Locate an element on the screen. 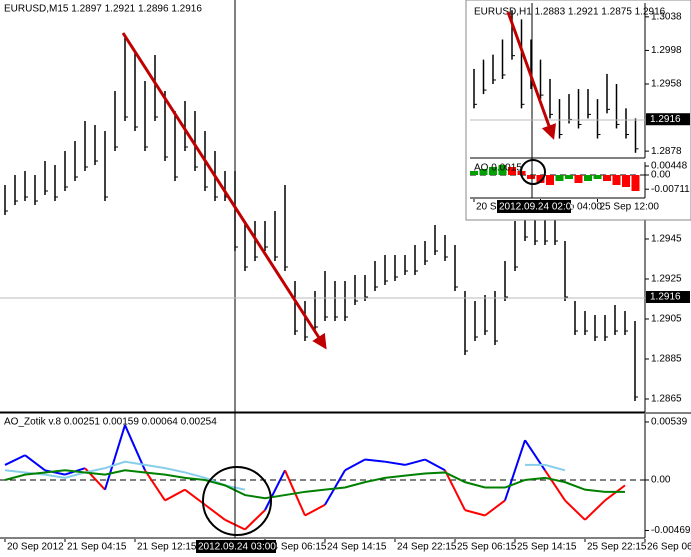 The image size is (691, 557). y-tick-label: 1.2878 is located at coordinates (666, 151).